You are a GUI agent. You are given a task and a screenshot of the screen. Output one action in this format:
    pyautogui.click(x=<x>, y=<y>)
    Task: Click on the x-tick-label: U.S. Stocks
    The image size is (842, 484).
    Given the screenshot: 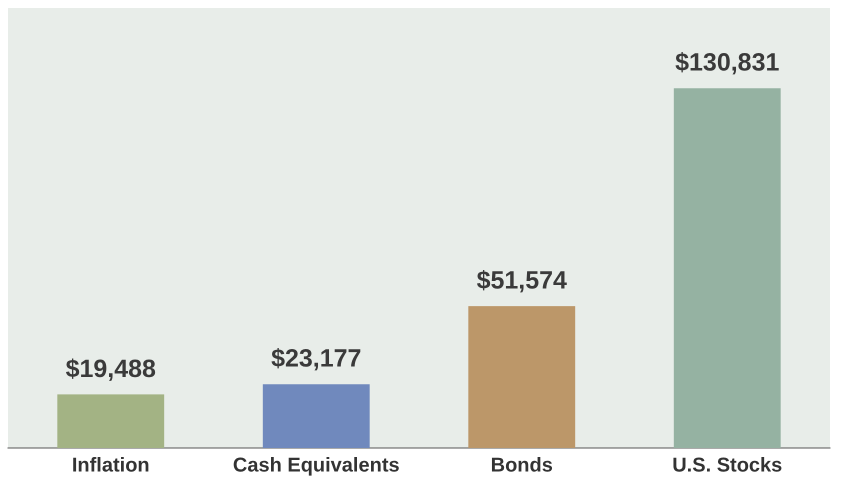 What is the action you would take?
    pyautogui.click(x=727, y=465)
    